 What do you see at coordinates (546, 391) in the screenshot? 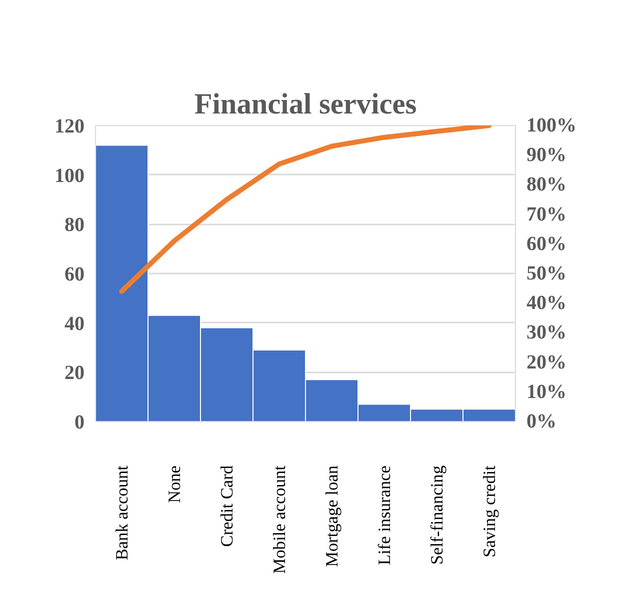
I see `y2-tick-label: 10%` at bounding box center [546, 391].